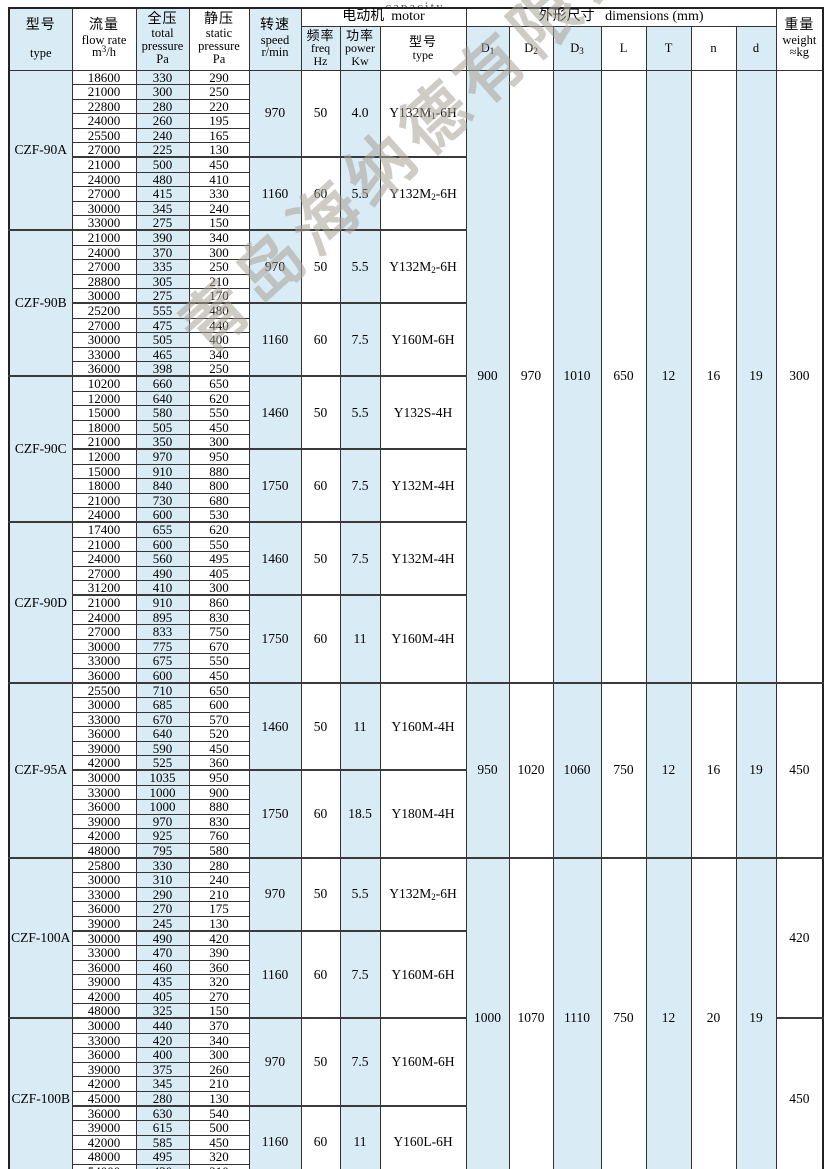  I want to click on static-pressure-cell: 360, so click(219, 763).